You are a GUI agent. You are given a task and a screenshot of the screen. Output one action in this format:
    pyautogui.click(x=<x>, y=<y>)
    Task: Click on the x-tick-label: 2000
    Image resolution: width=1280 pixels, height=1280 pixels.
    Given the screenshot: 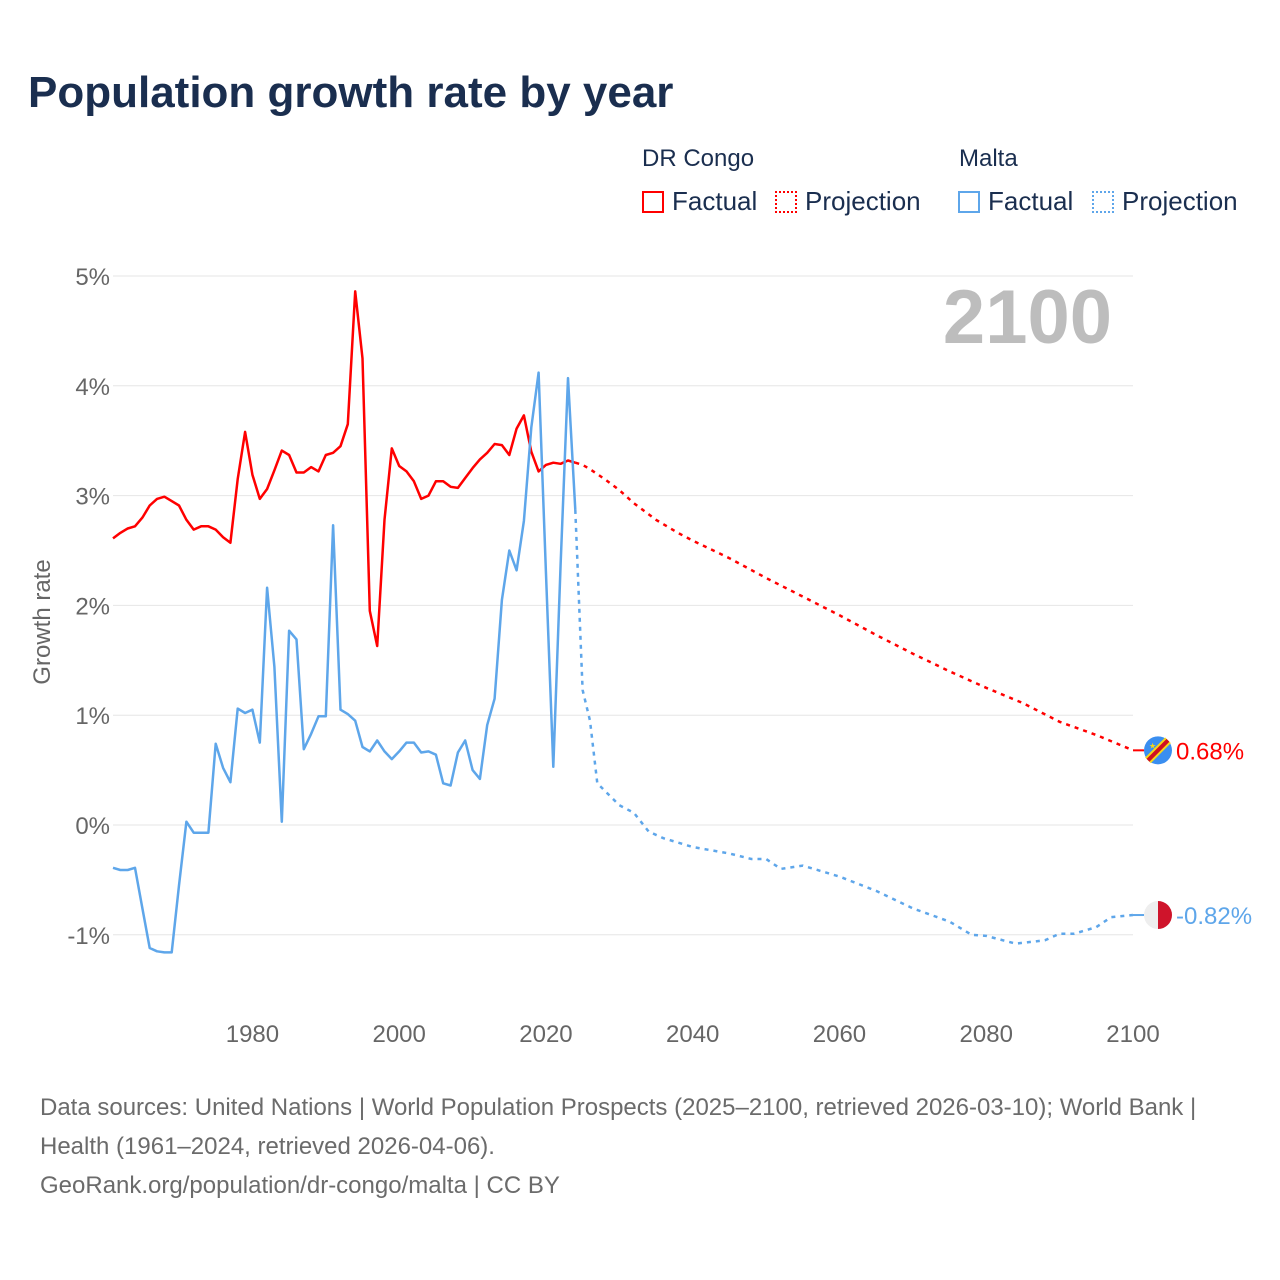 What is the action you would take?
    pyautogui.click(x=398, y=1034)
    